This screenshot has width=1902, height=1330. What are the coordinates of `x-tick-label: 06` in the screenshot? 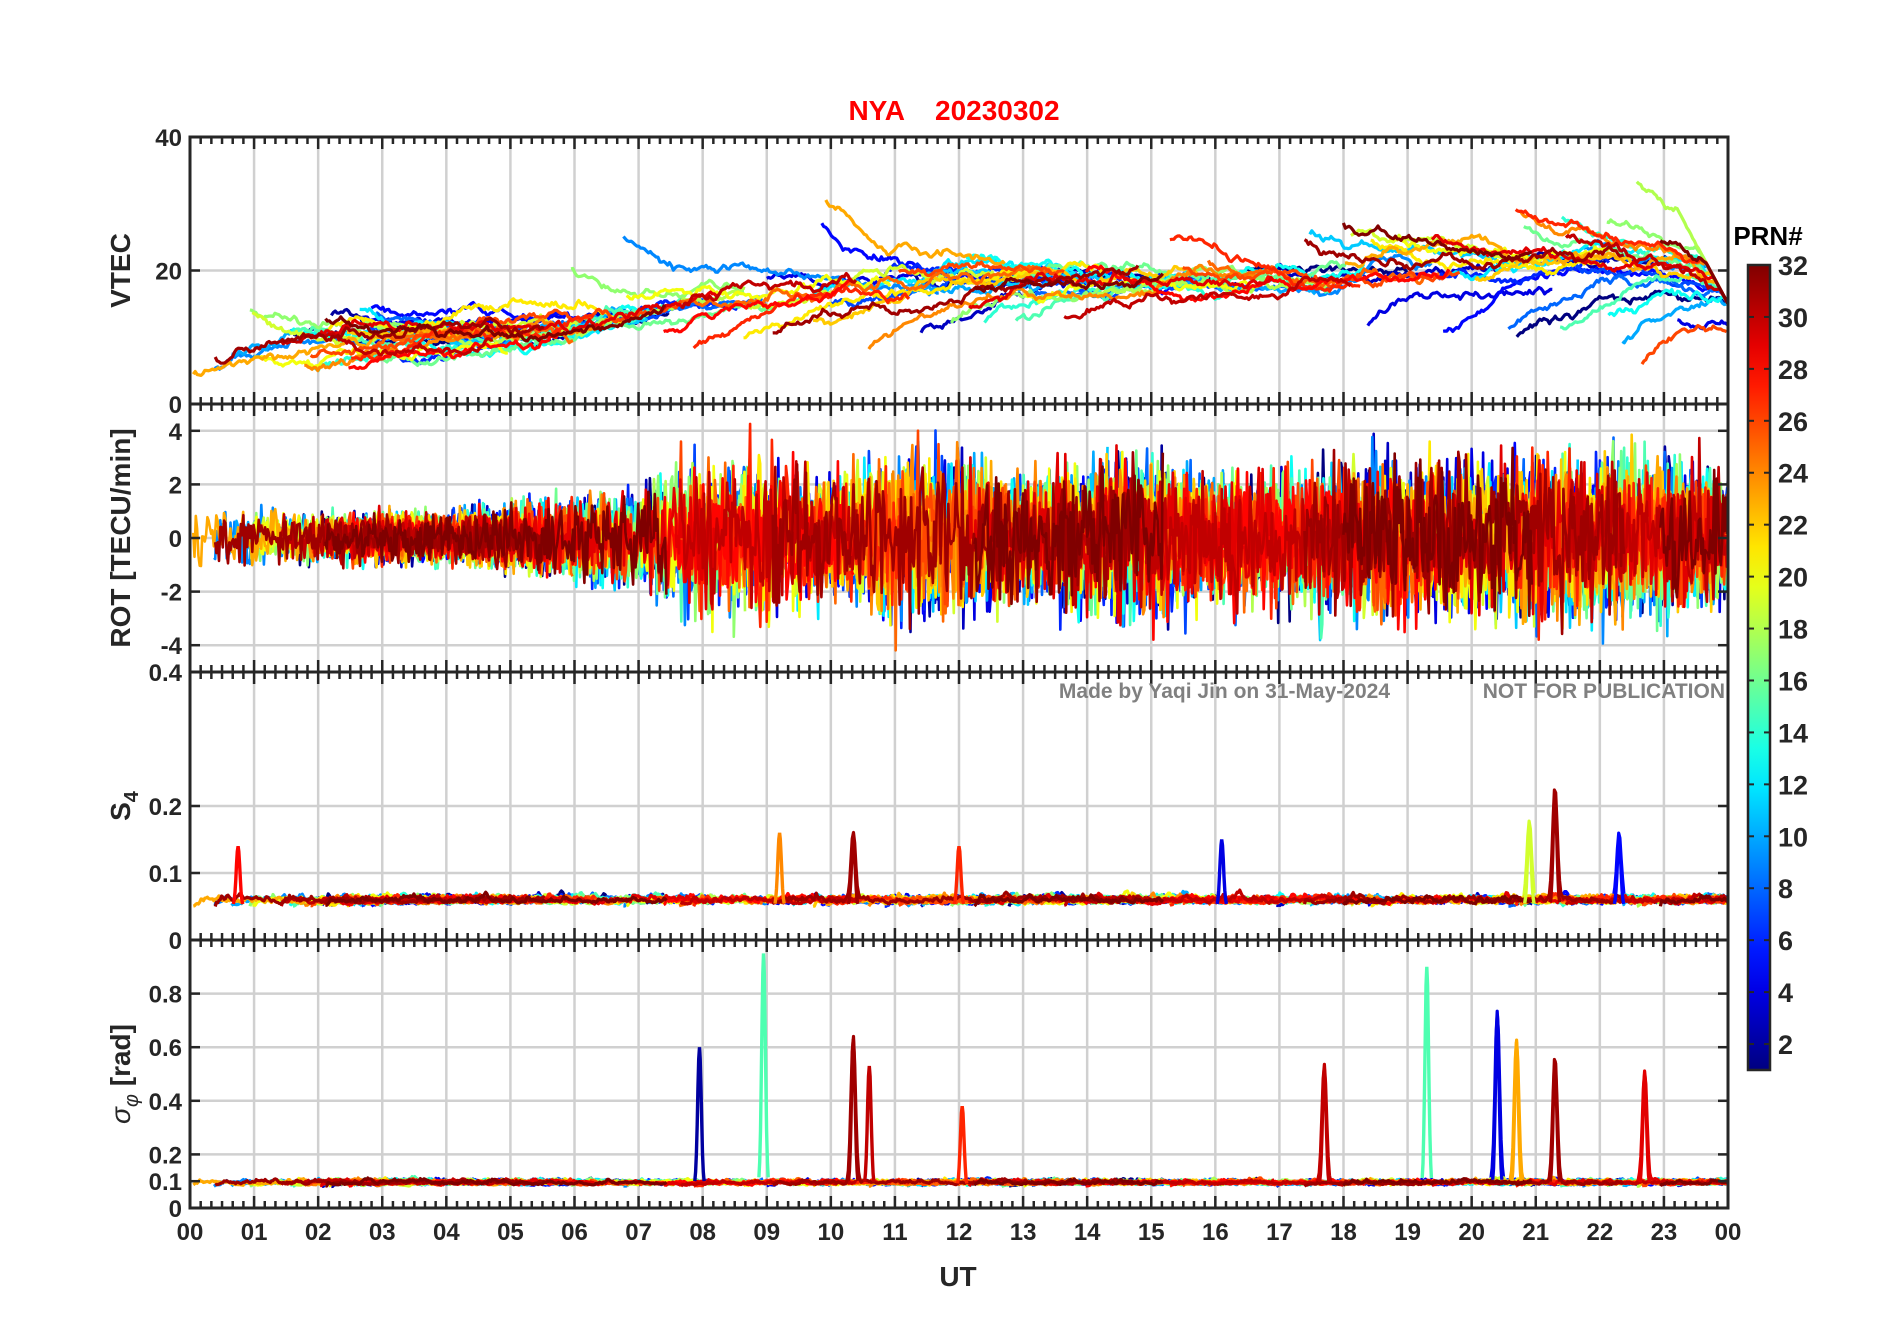 It's located at (574, 1232).